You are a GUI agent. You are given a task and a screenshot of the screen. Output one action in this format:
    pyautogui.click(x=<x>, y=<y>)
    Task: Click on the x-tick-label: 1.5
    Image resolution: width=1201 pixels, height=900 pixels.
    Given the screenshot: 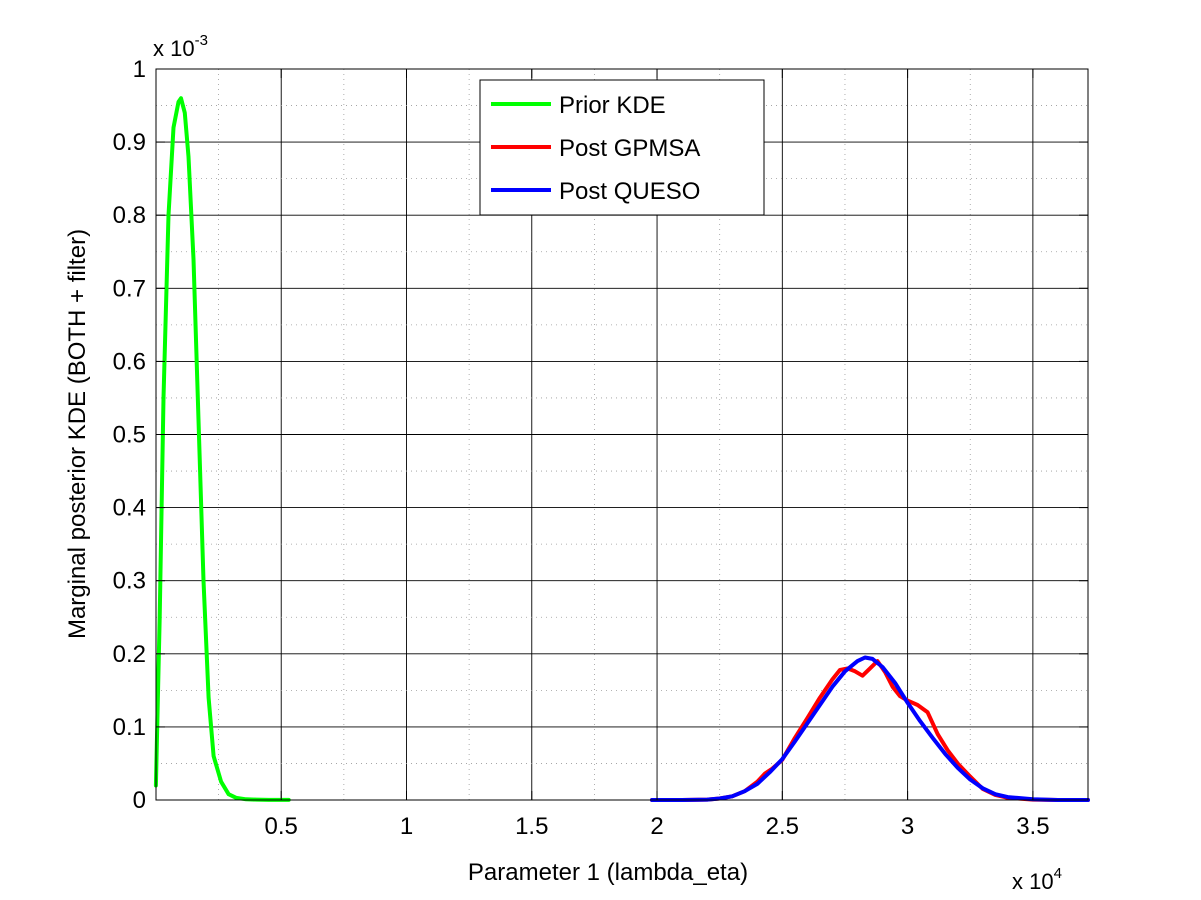 What is the action you would take?
    pyautogui.click(x=531, y=826)
    